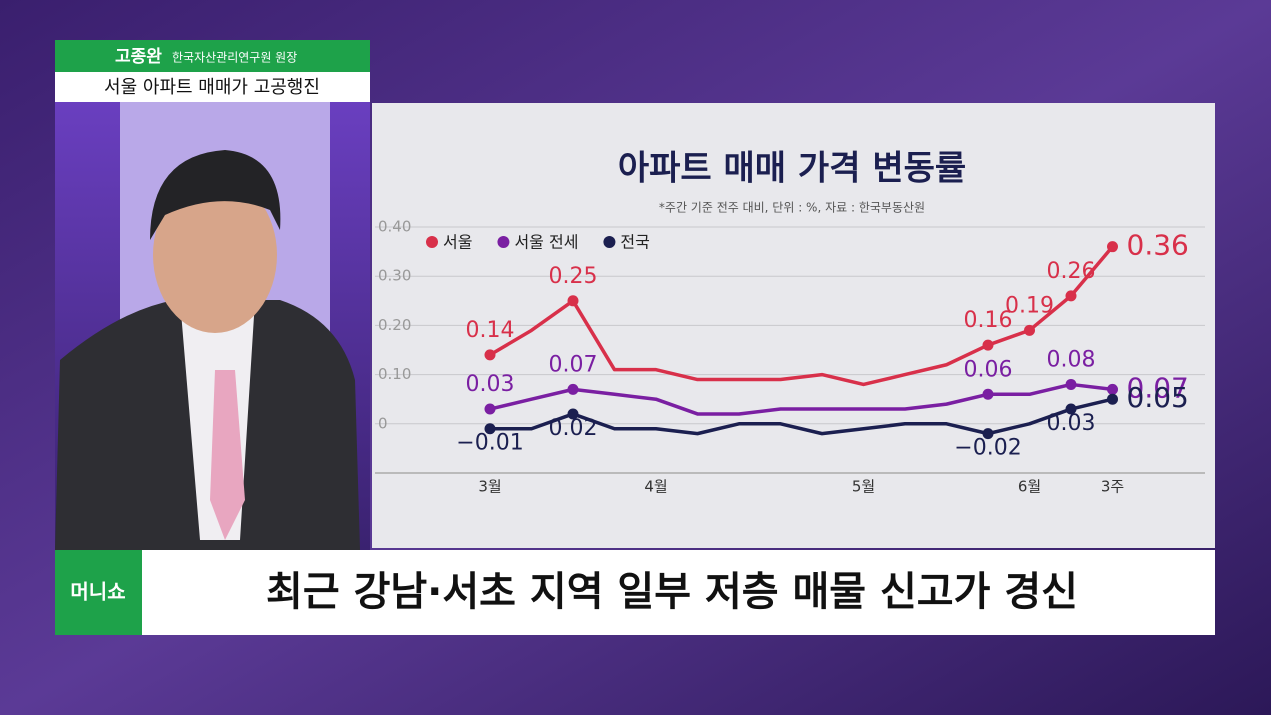  I want to click on data-label: 0.26, so click(1071, 271).